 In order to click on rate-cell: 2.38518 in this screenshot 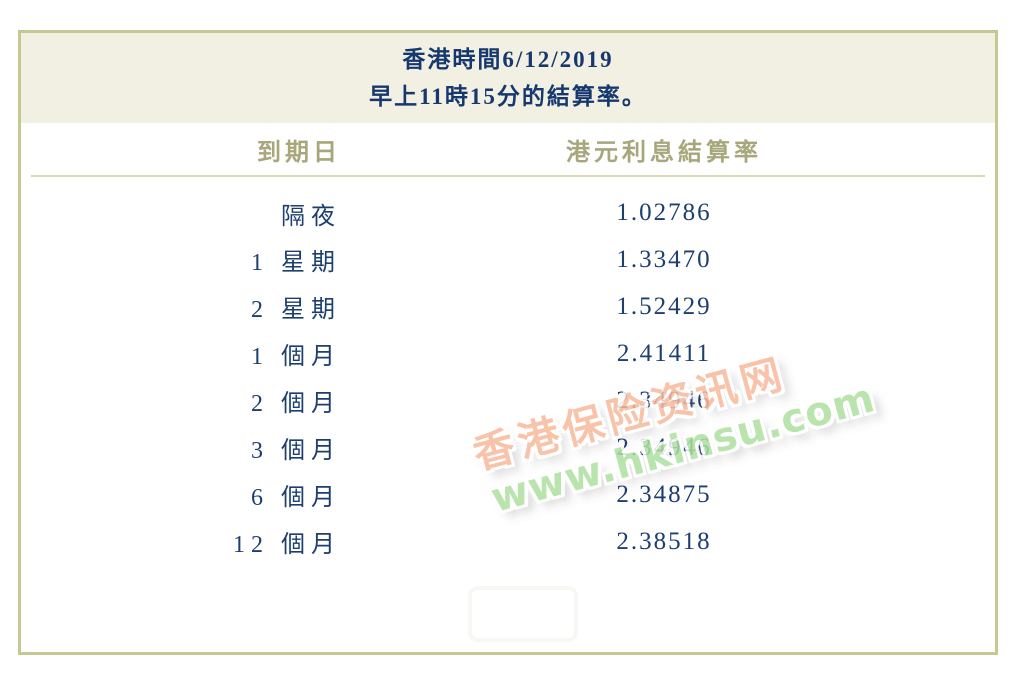, I will do `click(664, 541)`.